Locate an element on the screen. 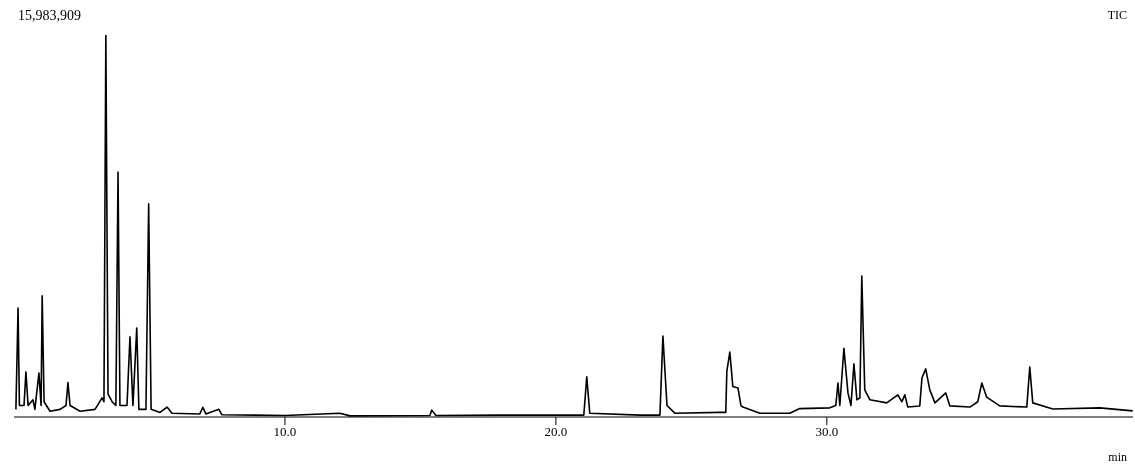  x-tick-label: 10.0 is located at coordinates (285, 432).